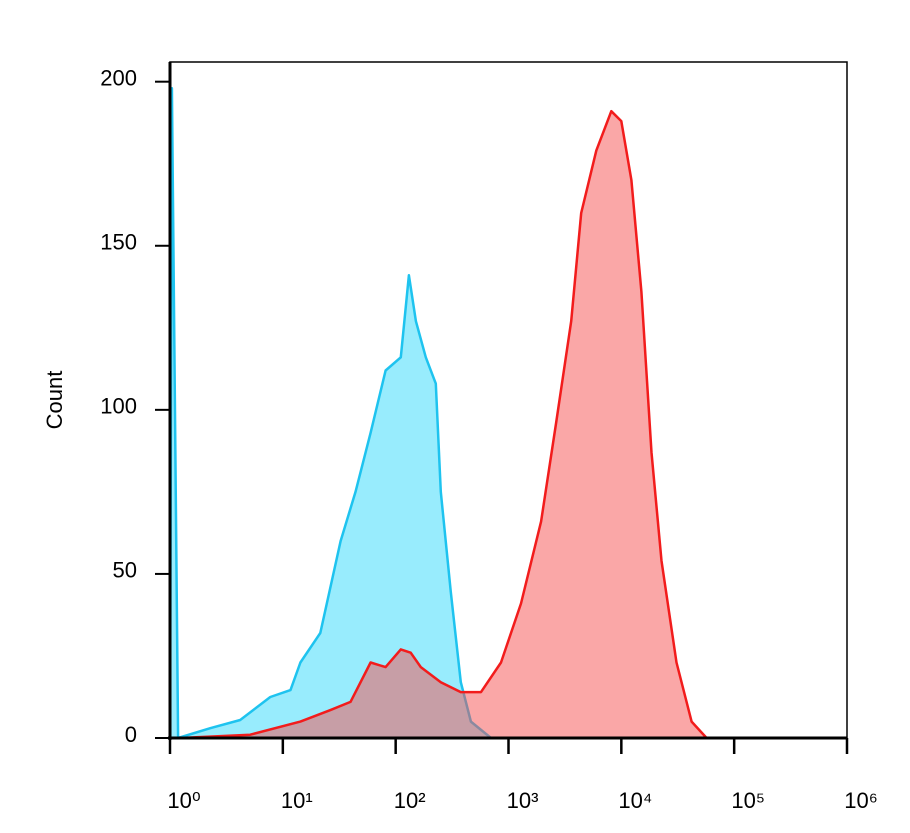 This screenshot has width=910, height=833. What do you see at coordinates (748, 800) in the screenshot?
I see `x-tick-label: 10⁵` at bounding box center [748, 800].